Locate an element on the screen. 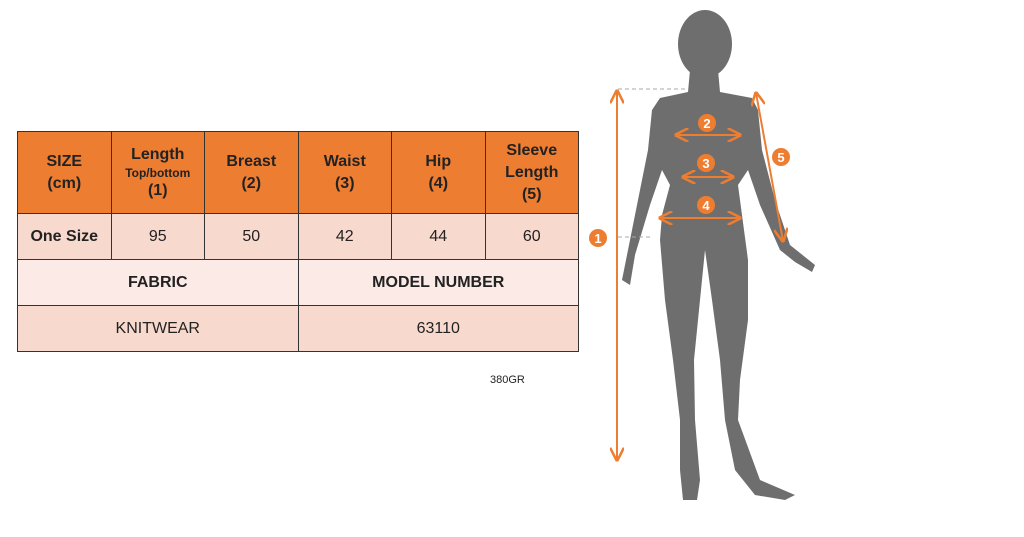 Image resolution: width=1024 pixels, height=537 pixels. marker-3-label: 3 is located at coordinates (705, 163).